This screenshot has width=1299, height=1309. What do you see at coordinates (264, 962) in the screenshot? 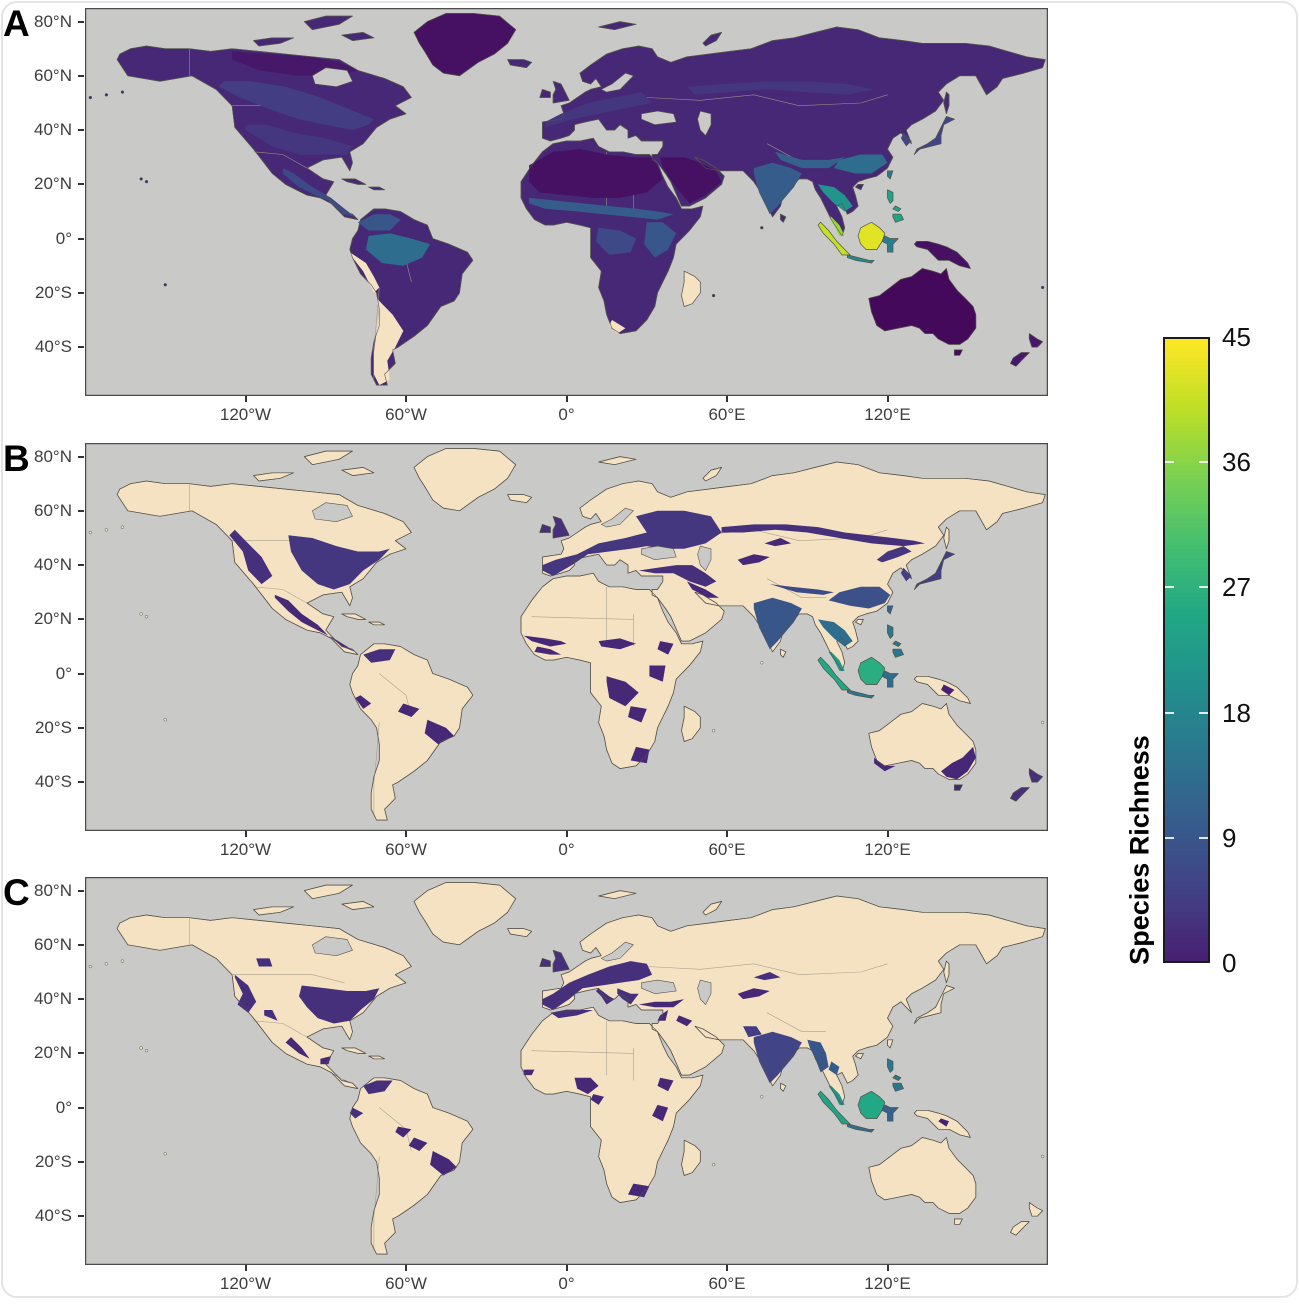
I see `richness-region-alberta_c` at bounding box center [264, 962].